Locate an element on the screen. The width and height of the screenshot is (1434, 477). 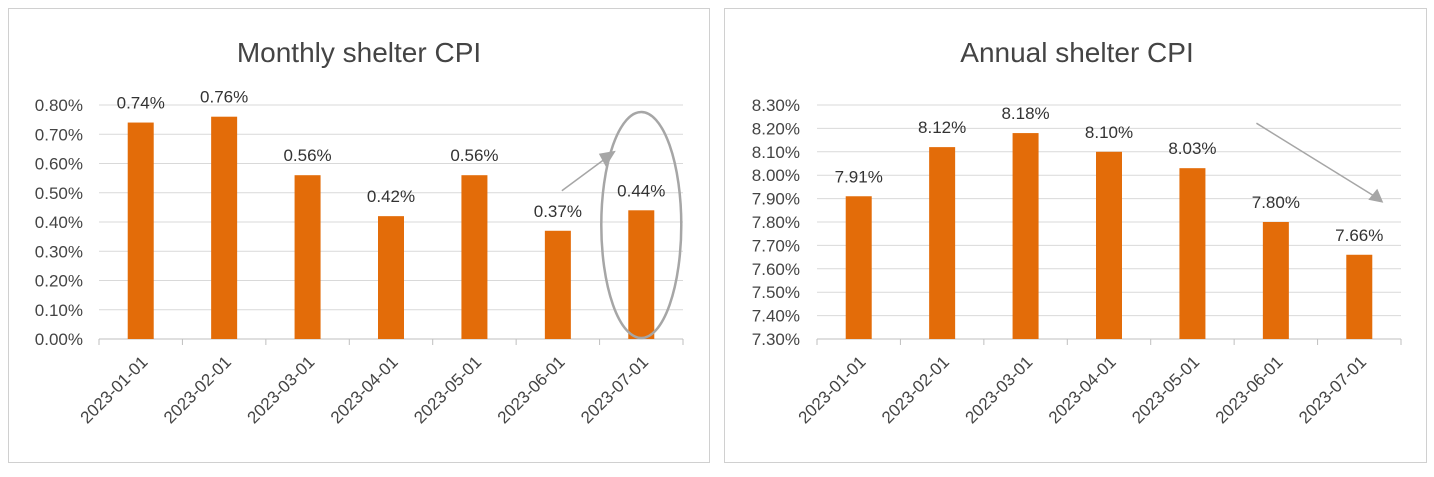
monthly-data-label: 0.37% is located at coordinates (558, 211).